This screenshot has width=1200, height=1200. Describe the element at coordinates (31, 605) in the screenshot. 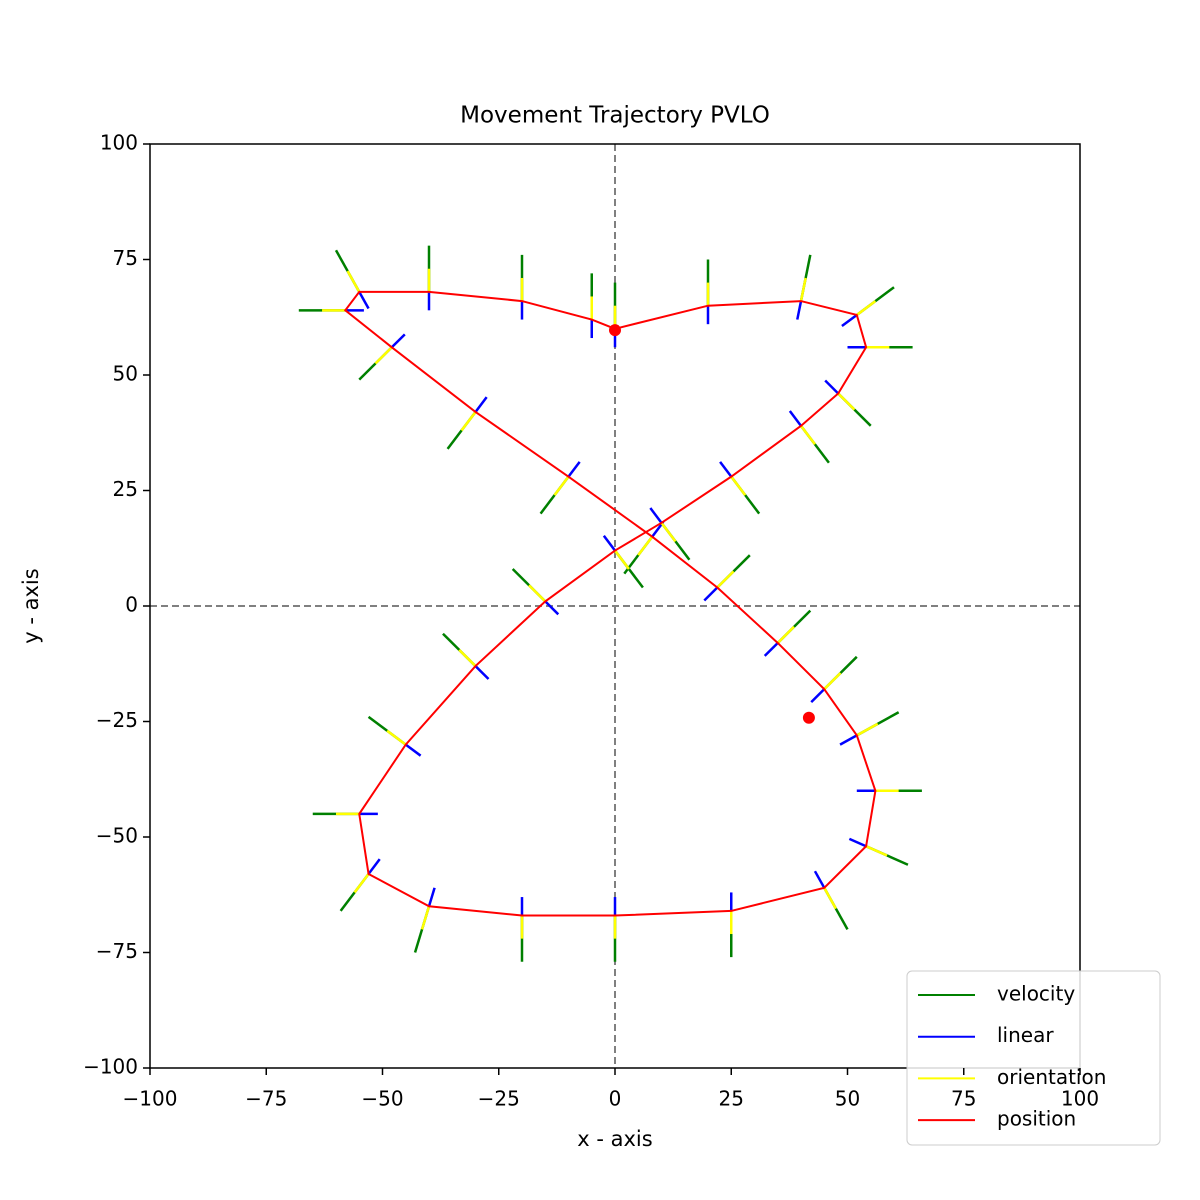

I see `y-axis-label: y - axis` at that location.